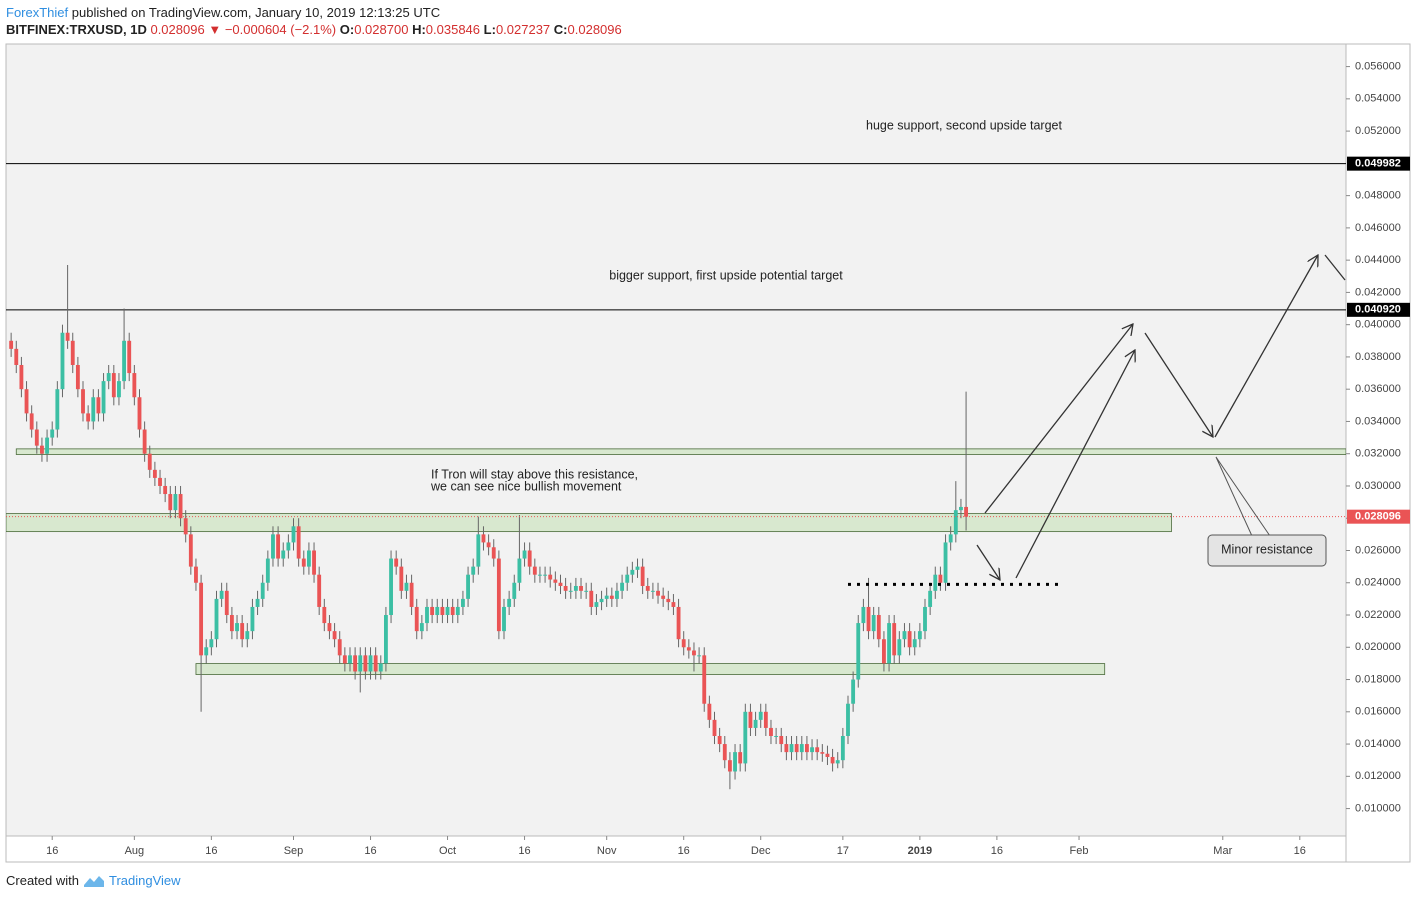 This screenshot has height=899, width=1417. I want to click on x-tick-label: Dec, so click(761, 851).